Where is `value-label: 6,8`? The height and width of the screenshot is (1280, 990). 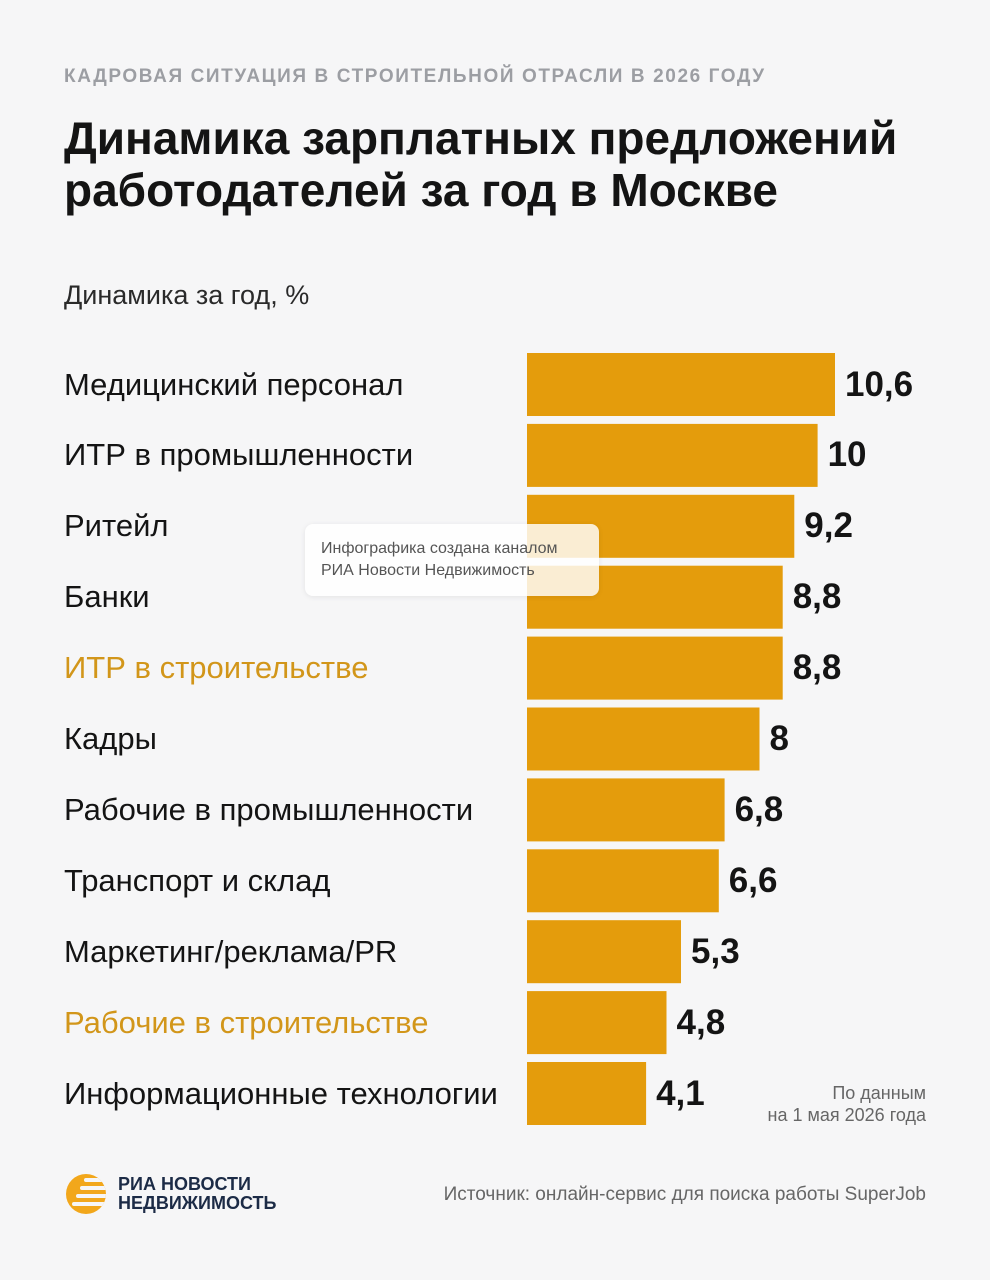
value-label: 6,8 is located at coordinates (759, 809).